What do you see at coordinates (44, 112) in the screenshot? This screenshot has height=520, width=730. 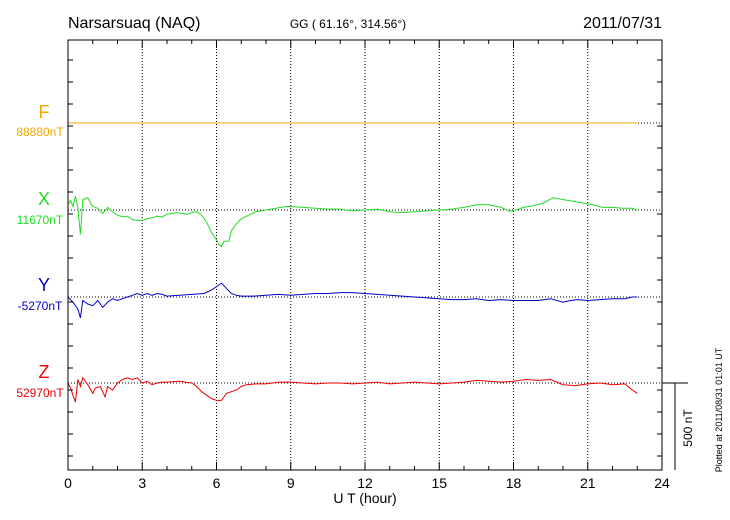 I see `series-name-f: F` at bounding box center [44, 112].